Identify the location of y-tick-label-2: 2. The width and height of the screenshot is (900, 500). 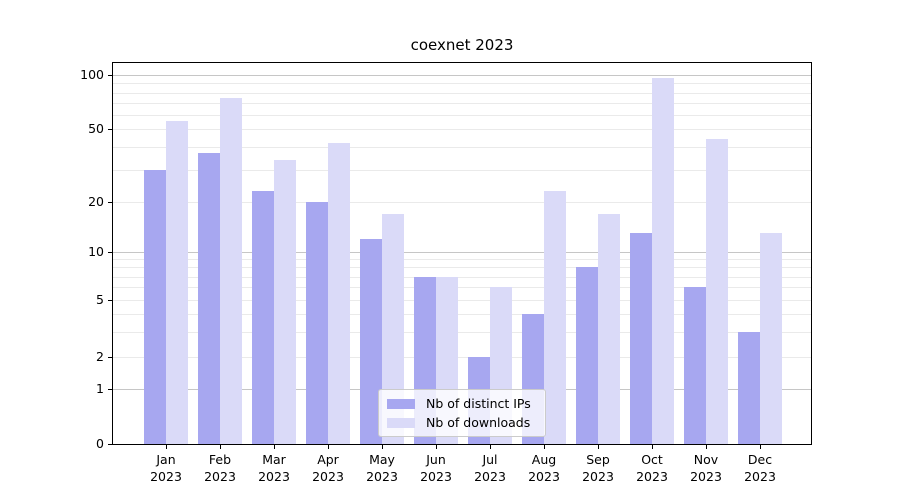
(100, 357).